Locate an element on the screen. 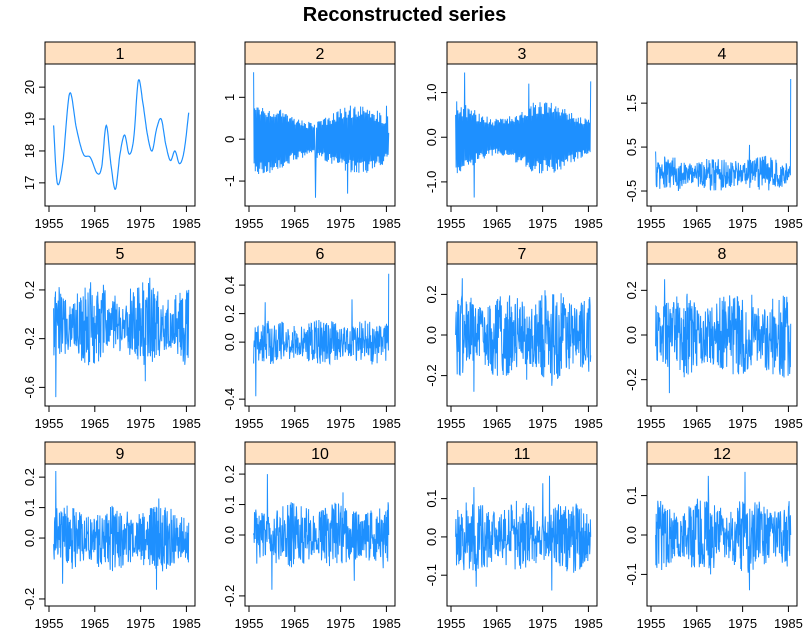 The height and width of the screenshot is (639, 809). panel-2: 2 1955 1965 1975 1985 -1 0 1 is located at coordinates (311, 136).